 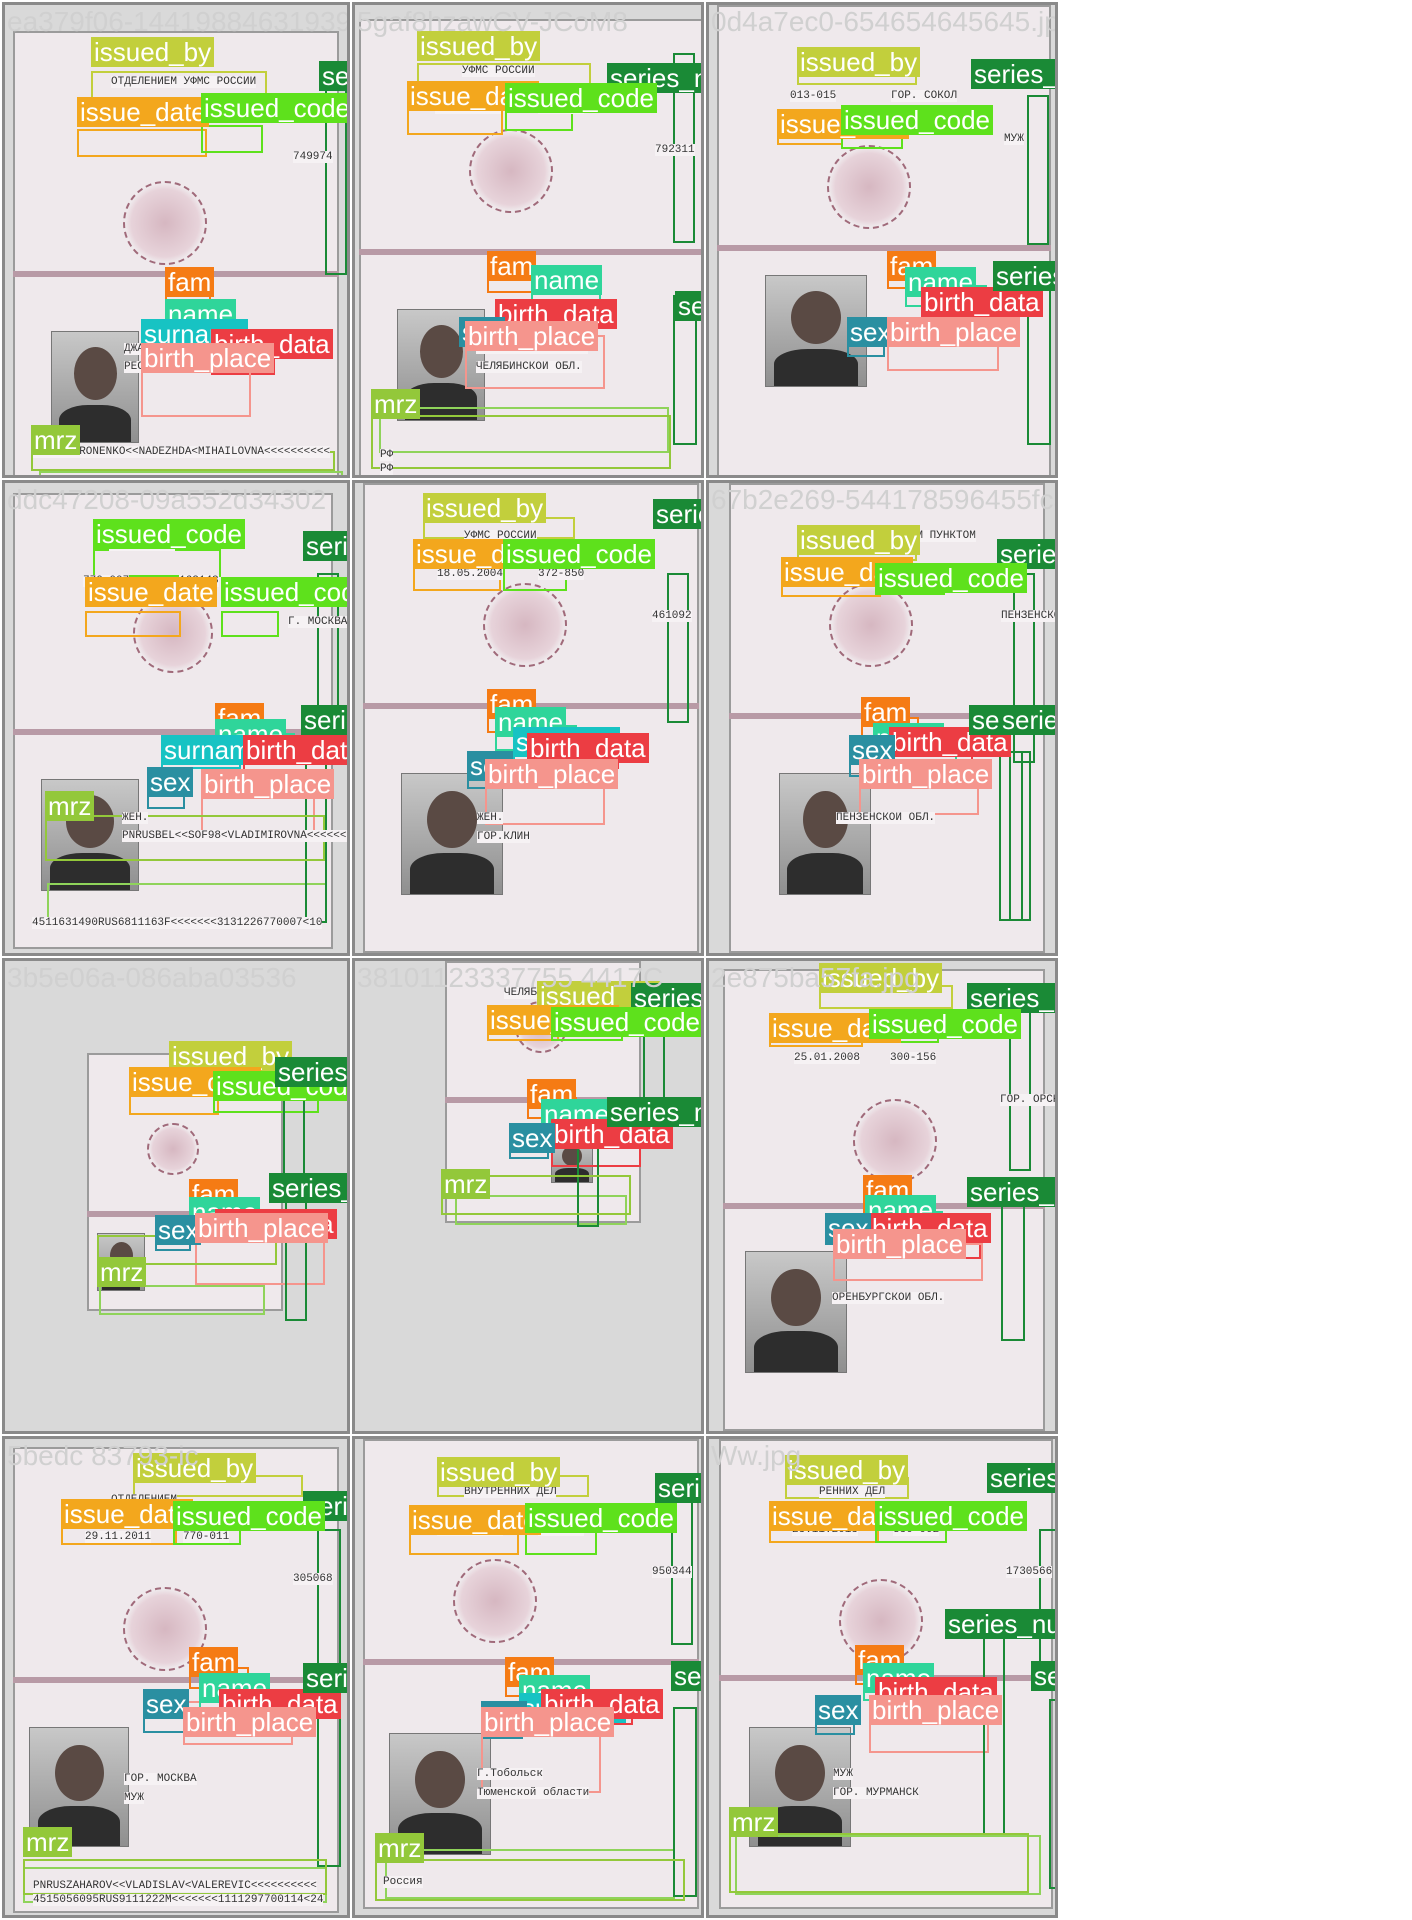 I want to click on document-text: ГОР. ОРСК, so click(x=1029, y=1100).